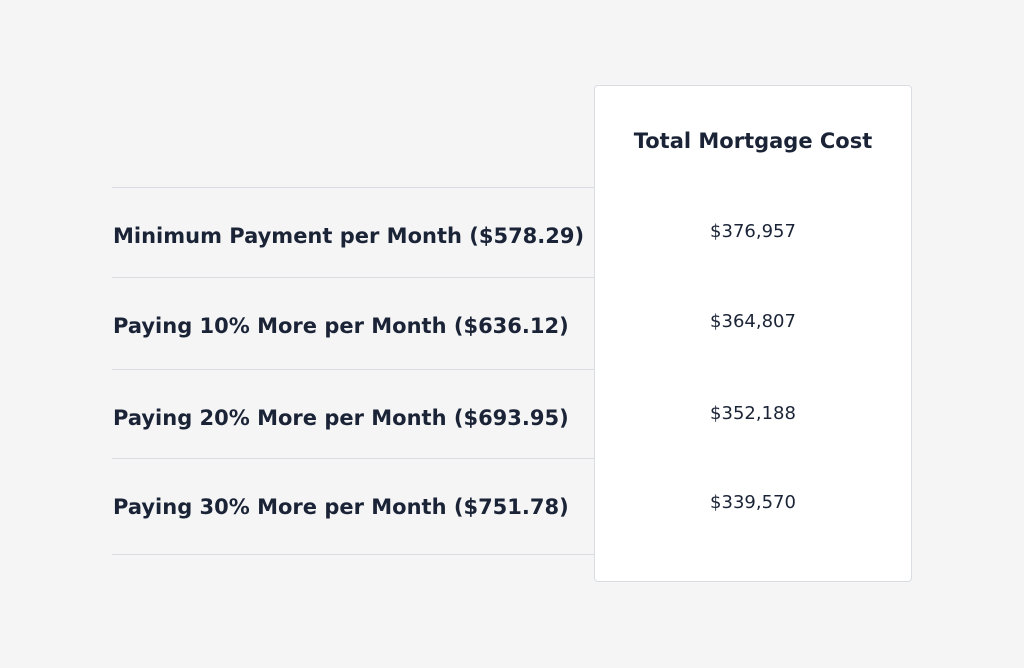 The image size is (1024, 668). What do you see at coordinates (341, 326) in the screenshot?
I see `row-label: Paying 10% More per Month ($636.12)` at bounding box center [341, 326].